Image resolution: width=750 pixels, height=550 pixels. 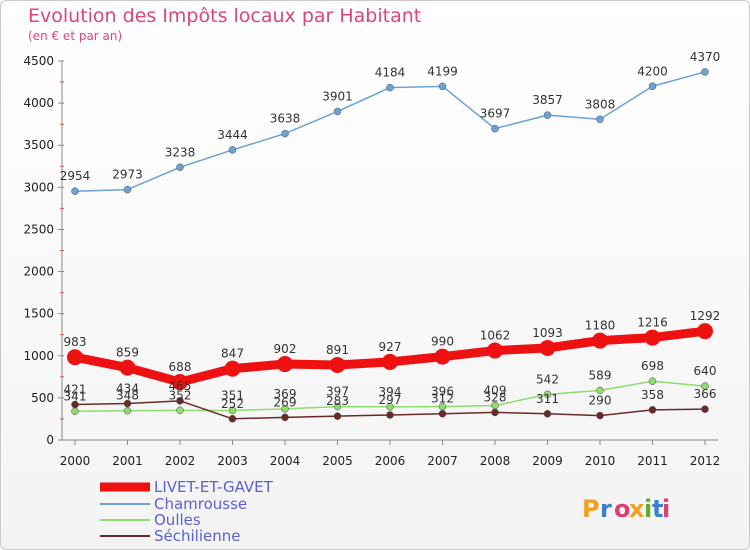 I want to click on data-label: 269, so click(x=285, y=402).